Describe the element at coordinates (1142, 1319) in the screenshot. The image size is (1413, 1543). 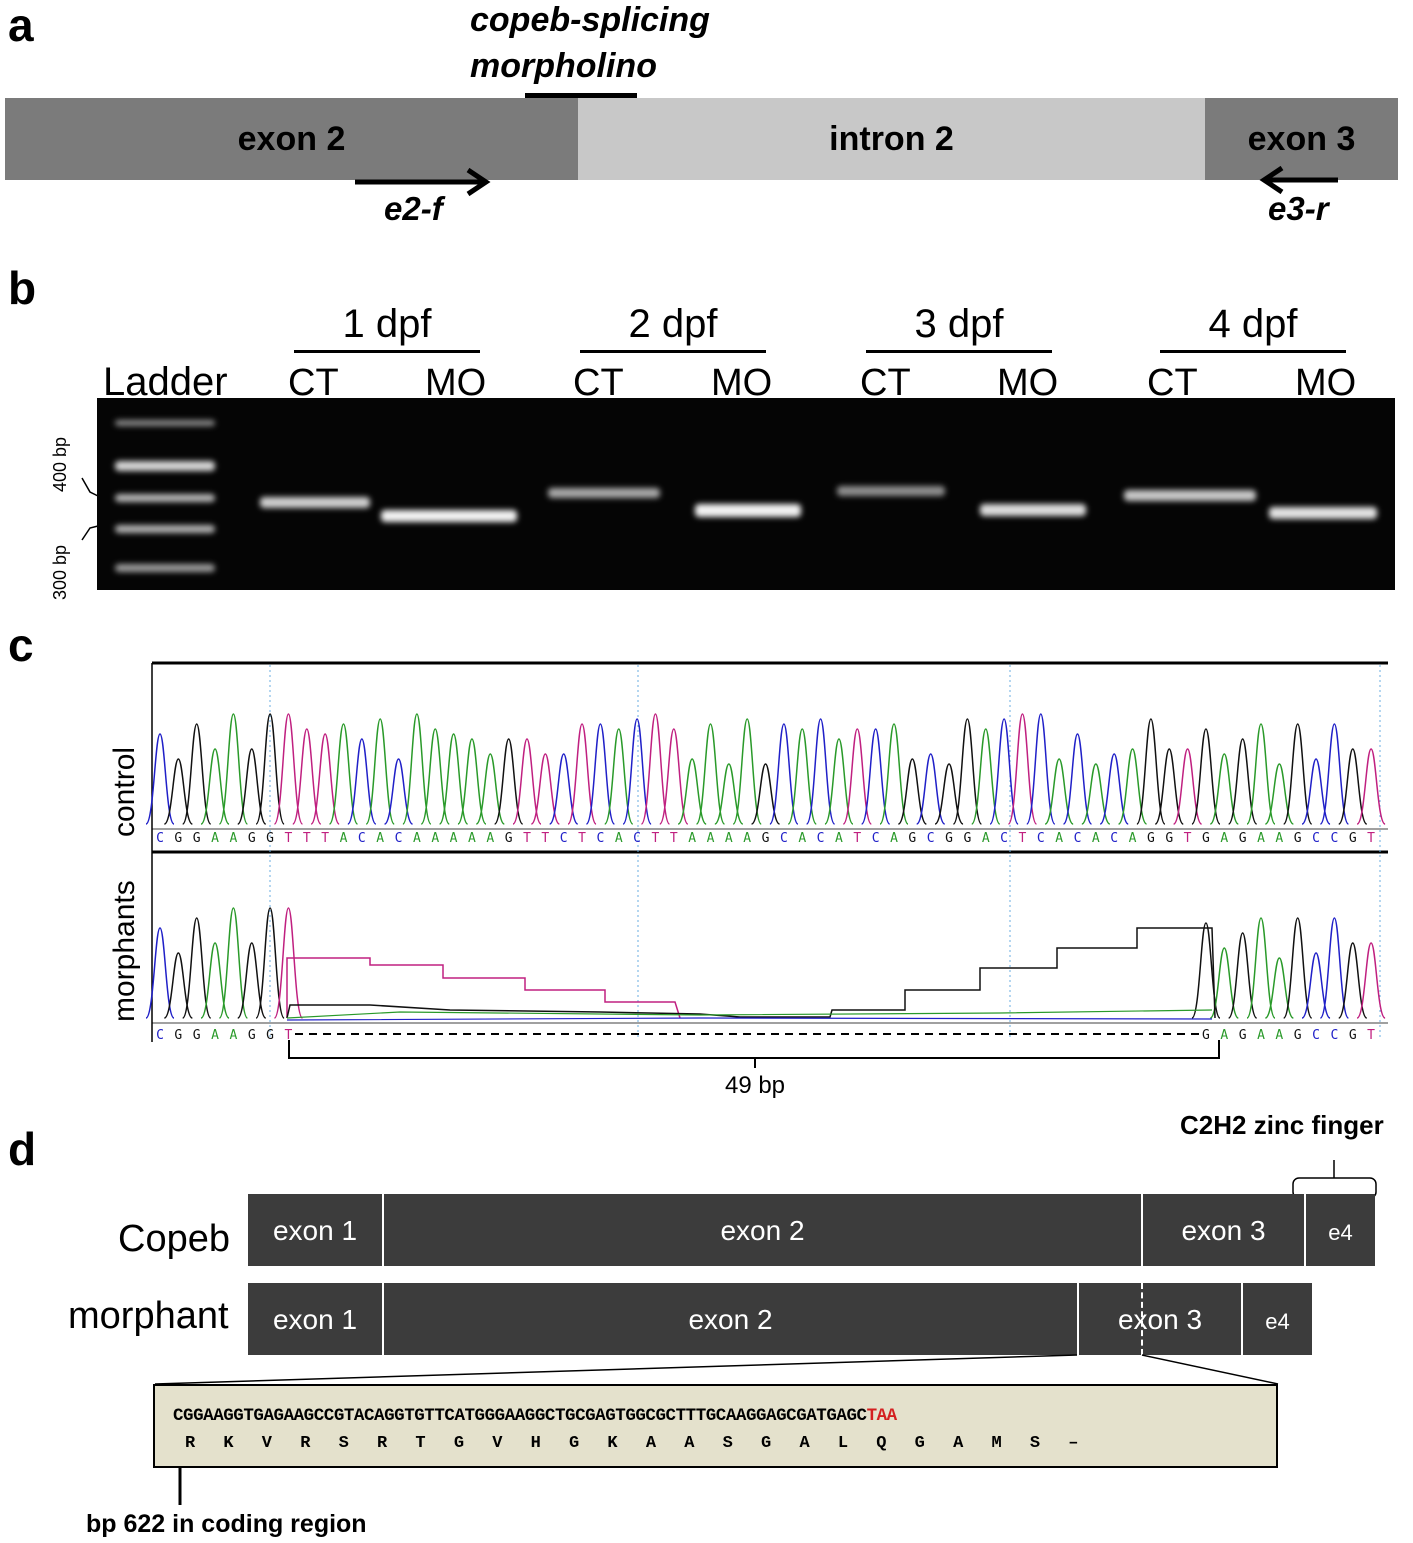
I see `morphant-stop-marker` at that location.